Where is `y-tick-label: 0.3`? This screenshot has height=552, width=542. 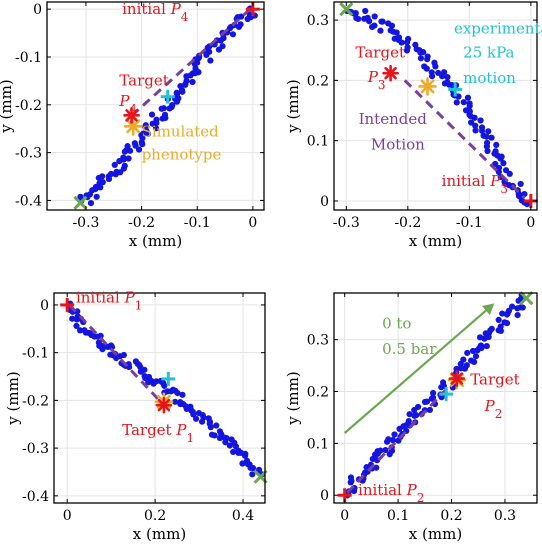 y-tick-label: 0.3 is located at coordinates (318, 341).